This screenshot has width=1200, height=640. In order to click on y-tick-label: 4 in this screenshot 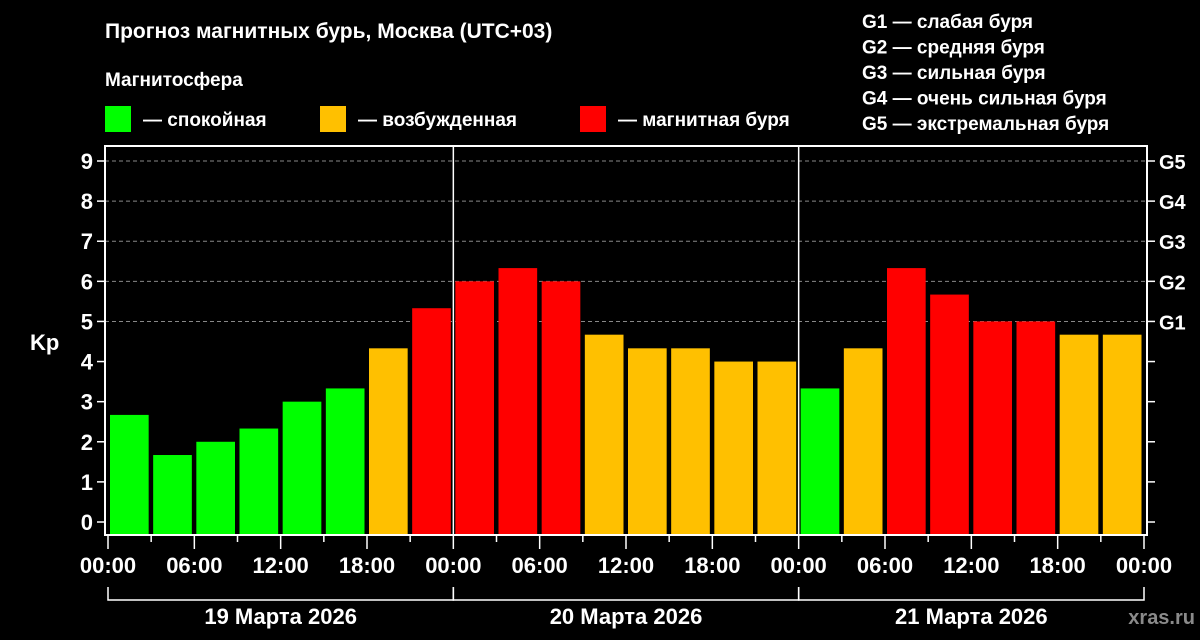, I will do `click(87, 362)`.